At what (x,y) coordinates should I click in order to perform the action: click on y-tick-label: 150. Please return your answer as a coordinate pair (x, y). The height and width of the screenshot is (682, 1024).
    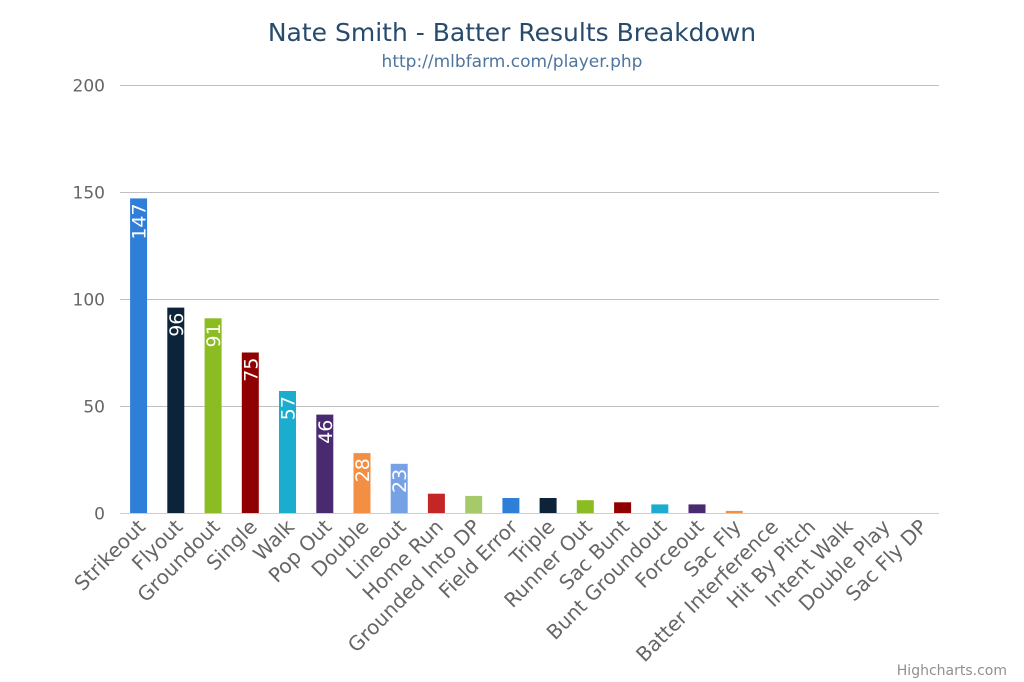
    Looking at the image, I should click on (89, 194).